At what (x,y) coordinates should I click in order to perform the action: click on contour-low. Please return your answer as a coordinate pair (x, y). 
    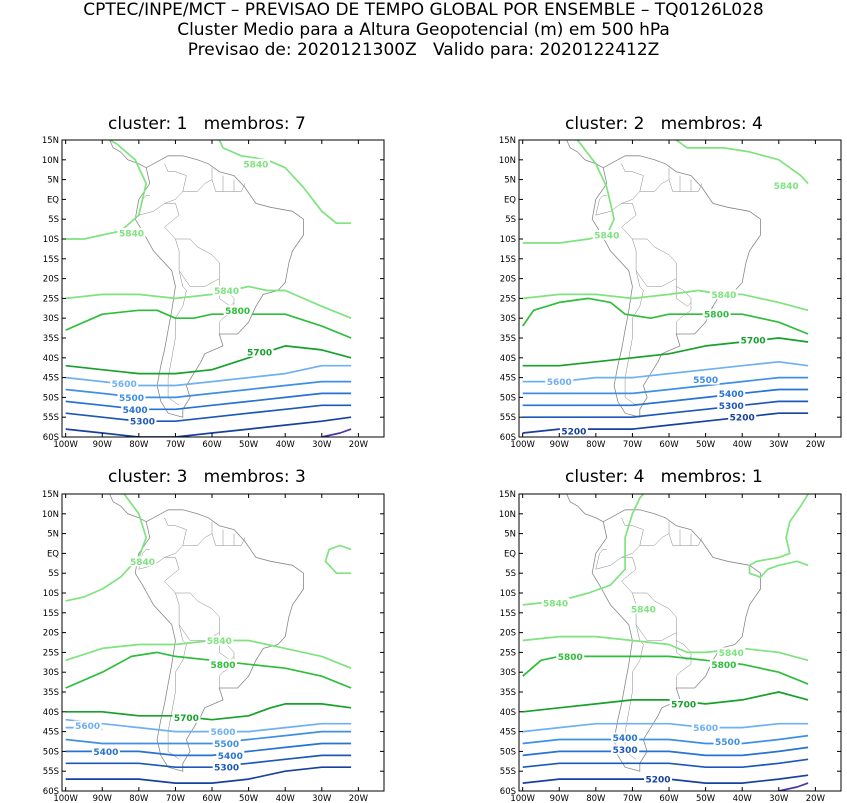
    Looking at the image, I should click on (336, 432).